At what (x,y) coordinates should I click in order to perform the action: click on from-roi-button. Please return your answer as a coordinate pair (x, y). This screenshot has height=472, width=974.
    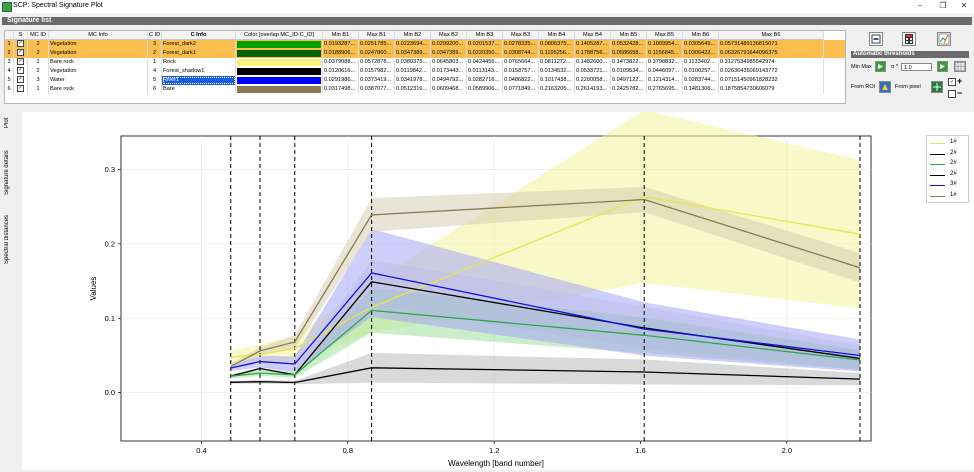
    Looking at the image, I should click on (885, 87).